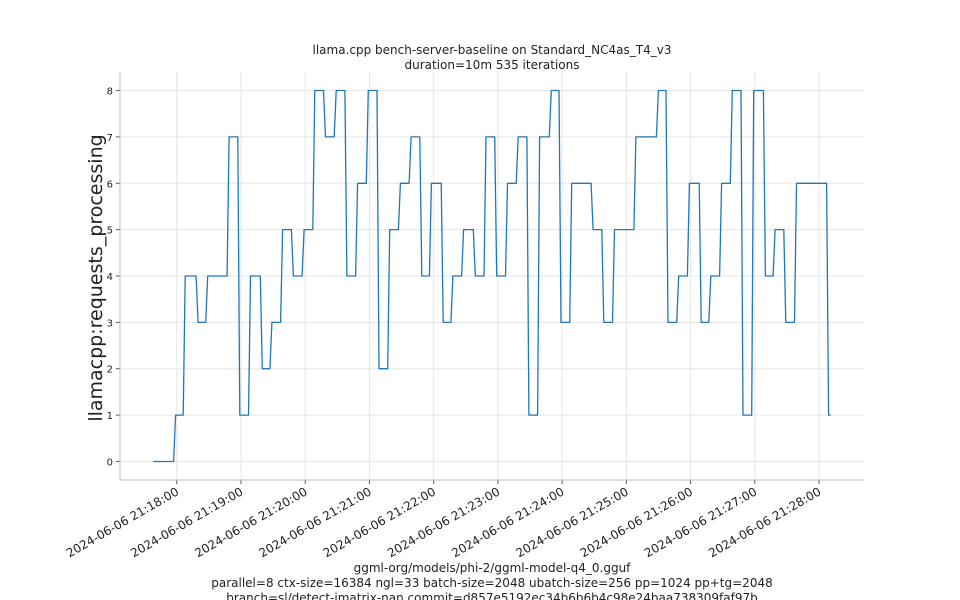  Describe the element at coordinates (110, 184) in the screenshot. I see `y-tick-label: 6` at that location.